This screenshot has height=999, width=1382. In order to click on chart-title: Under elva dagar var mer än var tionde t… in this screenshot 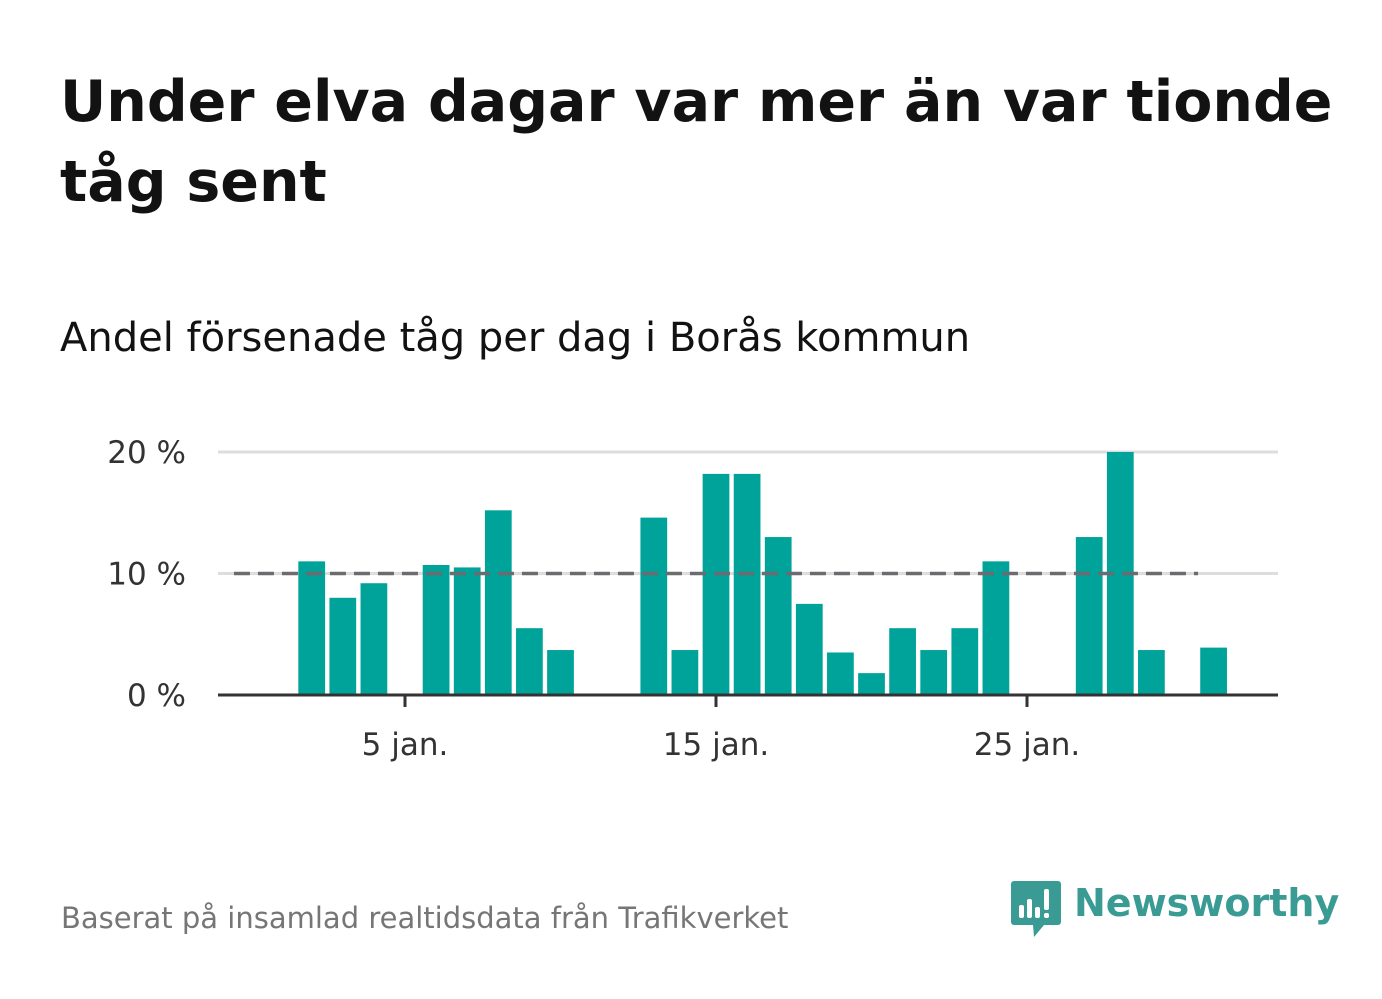, I will do `click(696, 142)`.